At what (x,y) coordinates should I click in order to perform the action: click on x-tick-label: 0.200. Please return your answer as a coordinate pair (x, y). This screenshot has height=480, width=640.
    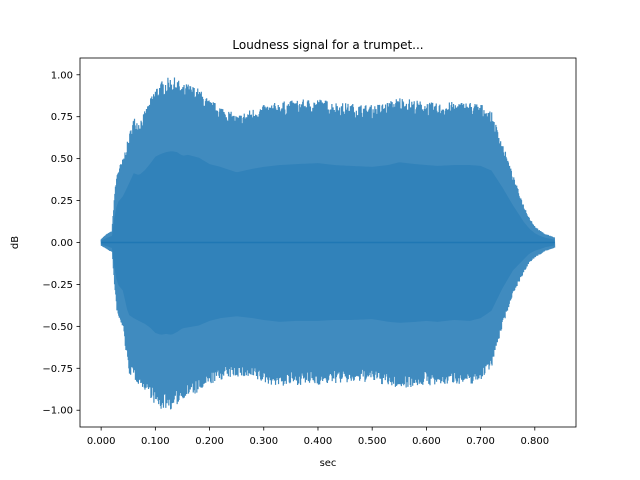
    Looking at the image, I should click on (209, 441).